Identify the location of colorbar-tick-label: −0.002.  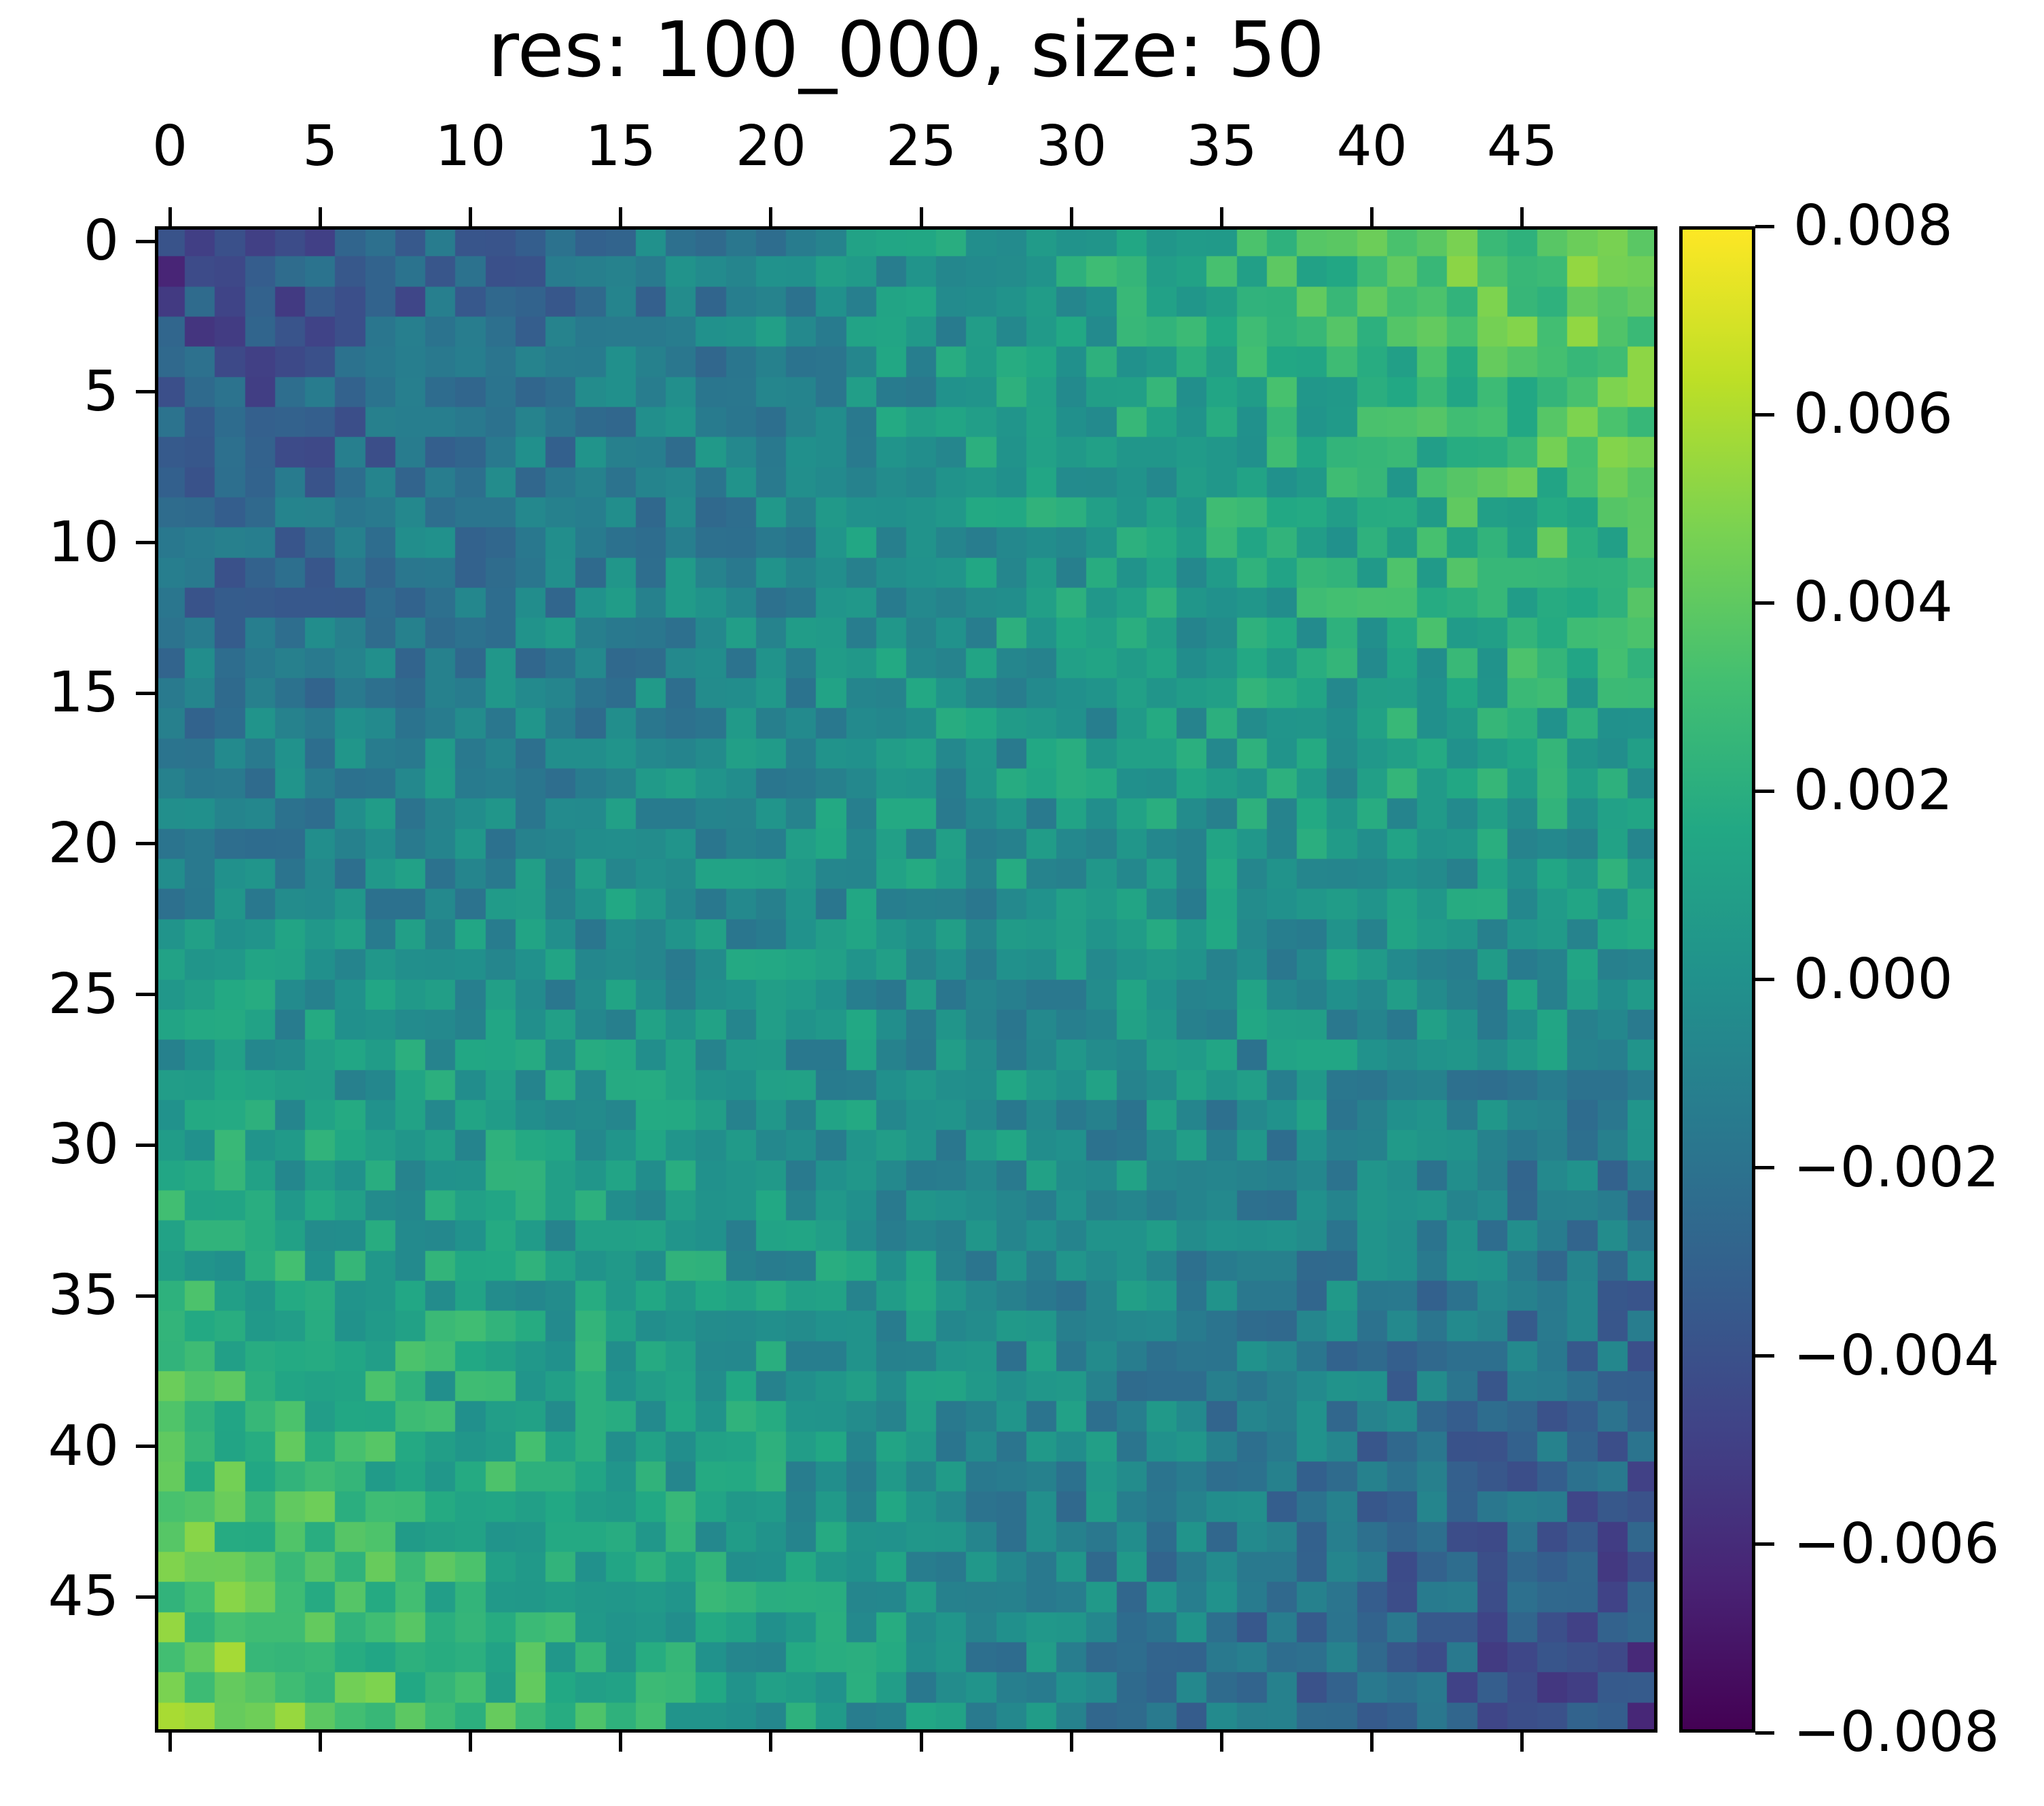
(1896, 1167).